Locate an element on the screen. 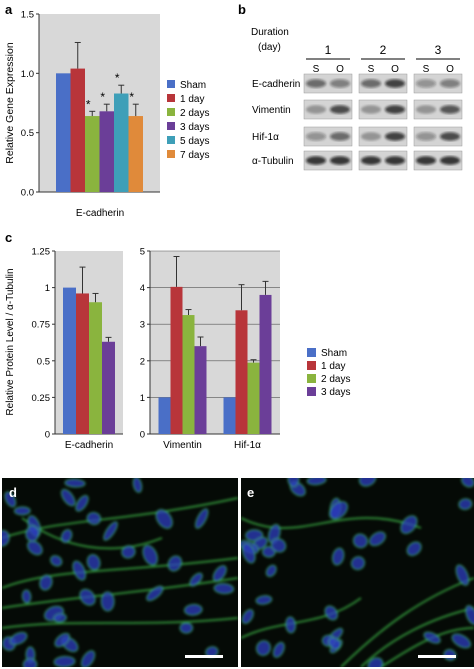  y-tick-label: 2 is located at coordinates (142, 361).